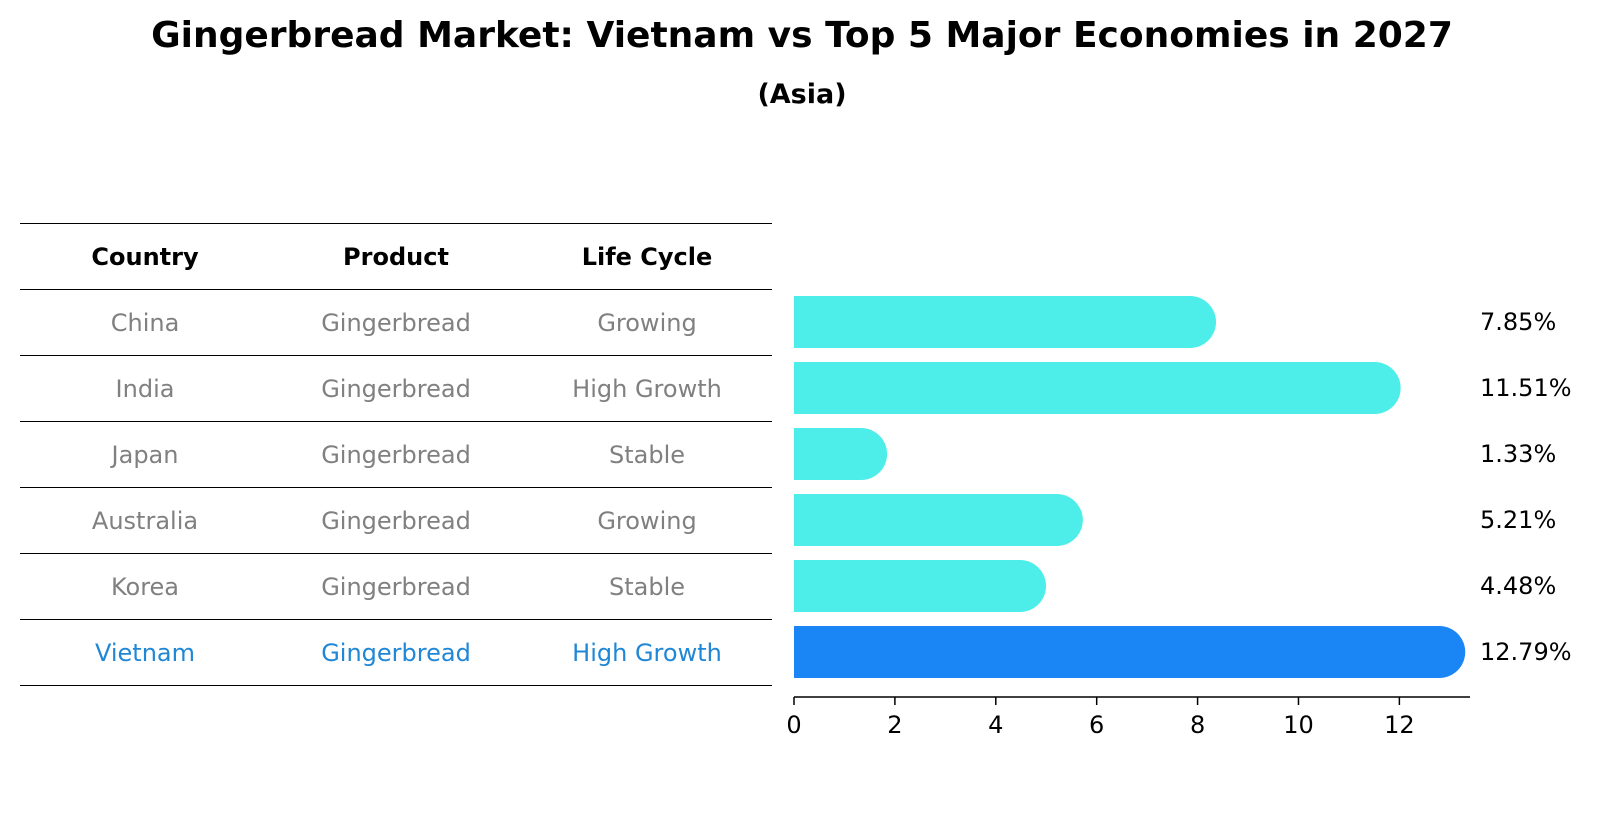 The width and height of the screenshot is (1604, 823). I want to click on bar-korea, so click(920, 586).